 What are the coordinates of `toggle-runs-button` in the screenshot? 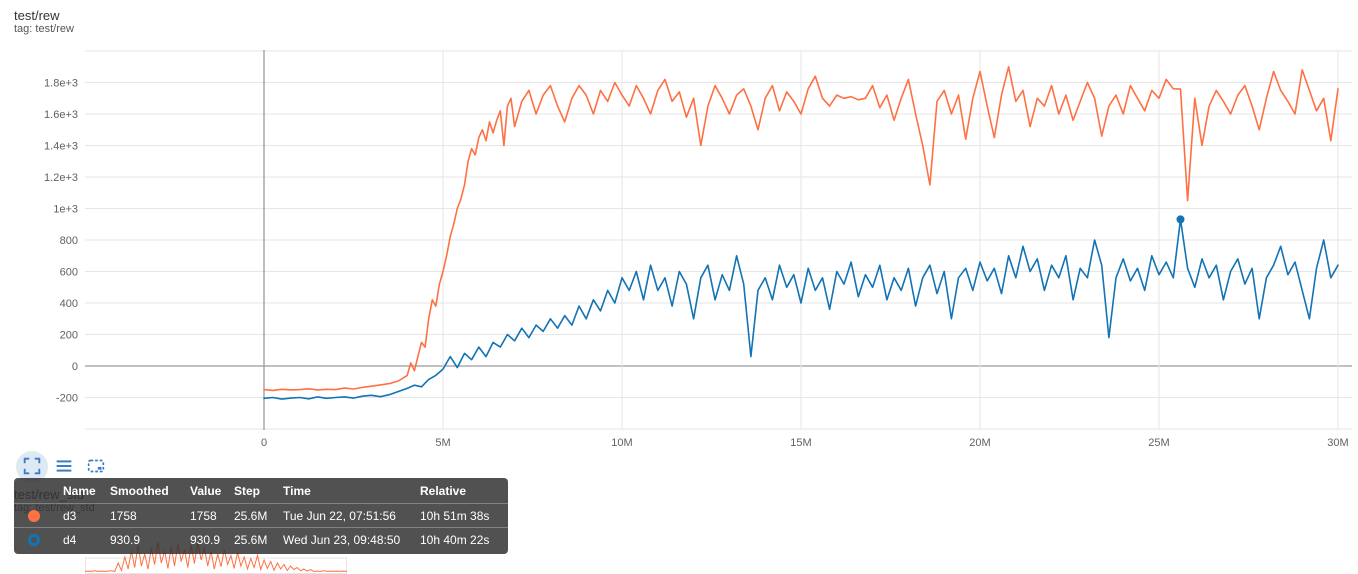 It's located at (64, 467).